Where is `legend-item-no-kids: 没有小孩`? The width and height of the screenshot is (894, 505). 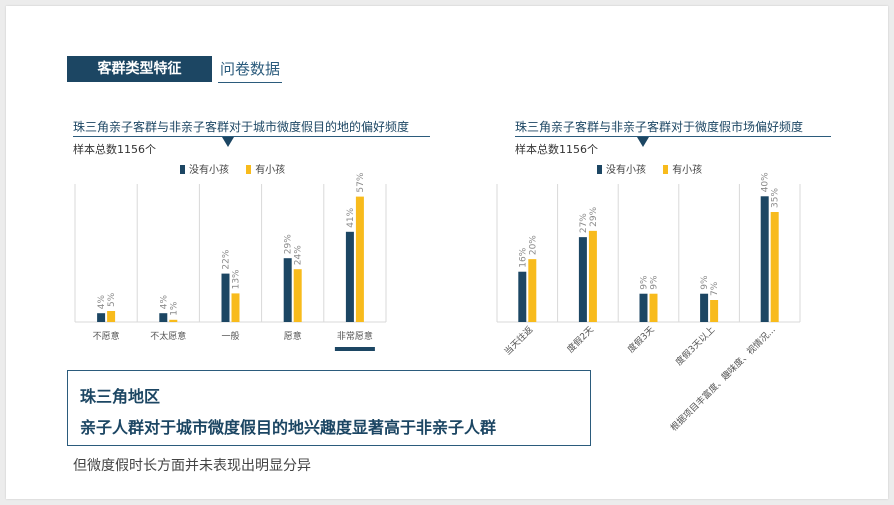
legend-item-no-kids: 没有小孩 is located at coordinates (204, 170).